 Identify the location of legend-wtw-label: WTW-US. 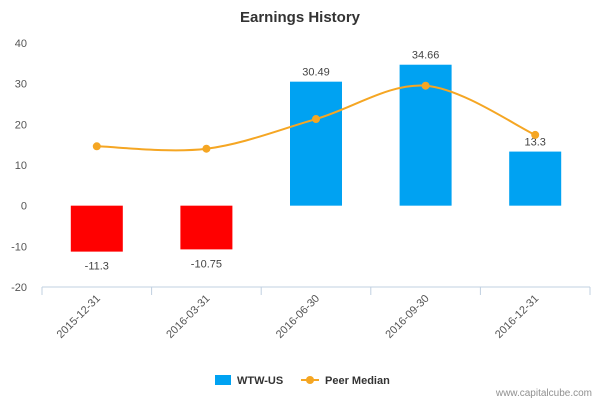
(260, 381).